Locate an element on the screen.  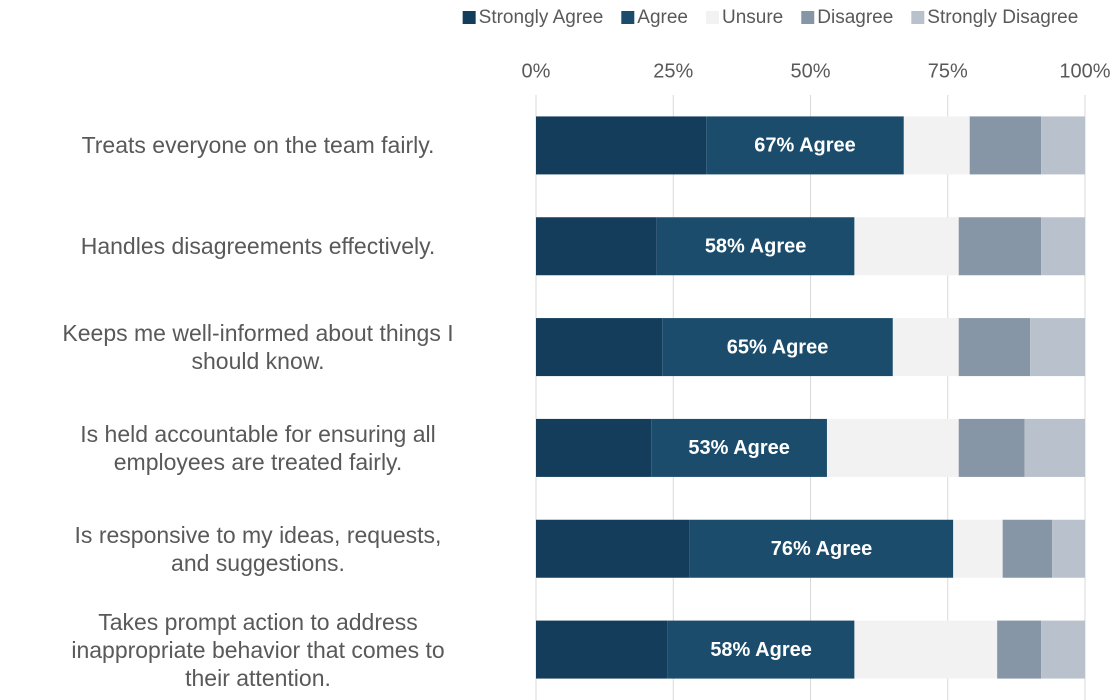
bar-label: 76% Agree is located at coordinates (822, 549).